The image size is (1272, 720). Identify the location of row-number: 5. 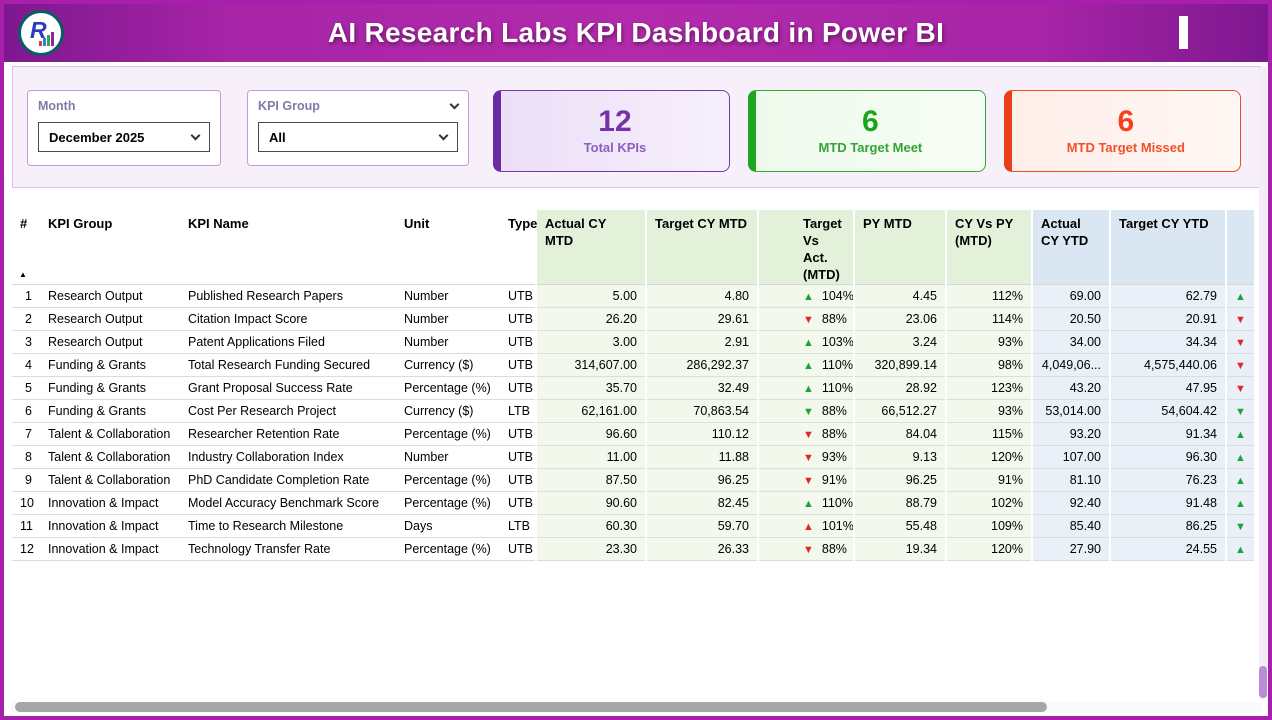
(26, 388).